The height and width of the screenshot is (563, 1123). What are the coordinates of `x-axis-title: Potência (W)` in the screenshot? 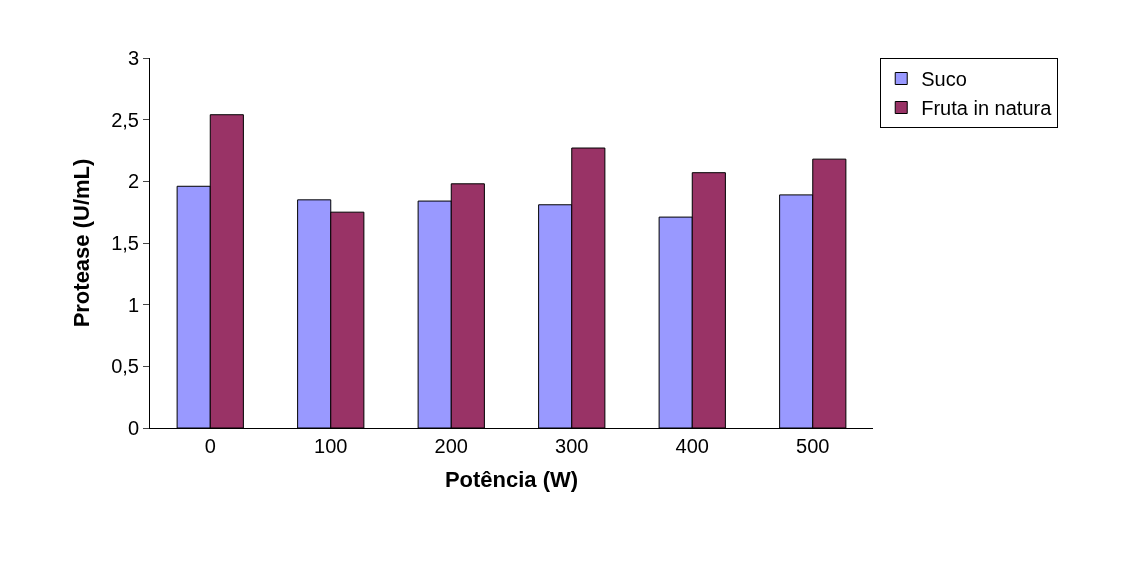 It's located at (511, 479).